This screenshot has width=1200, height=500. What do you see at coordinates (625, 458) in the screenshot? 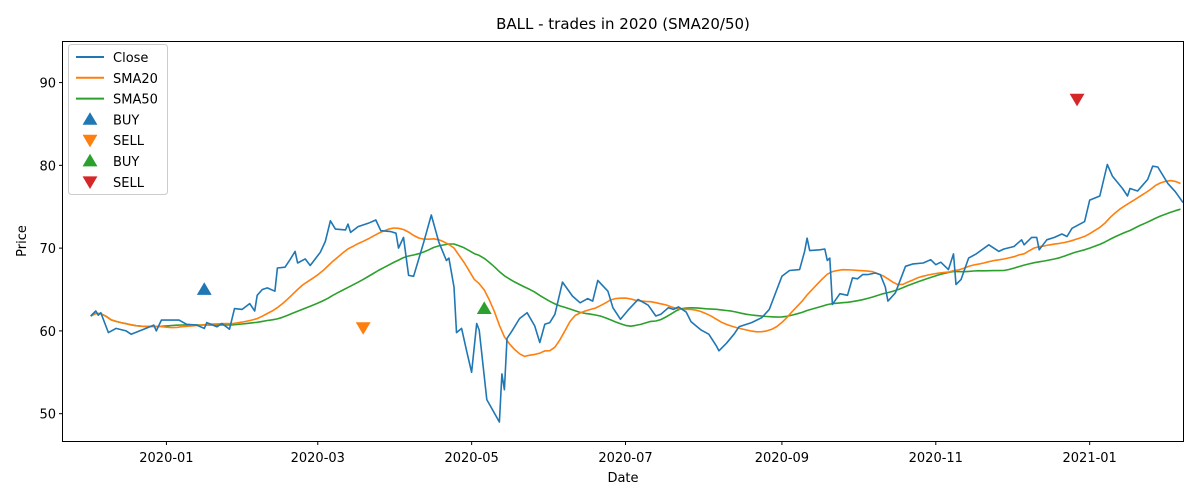
I see `x-tick-label: 2020-07` at bounding box center [625, 458].